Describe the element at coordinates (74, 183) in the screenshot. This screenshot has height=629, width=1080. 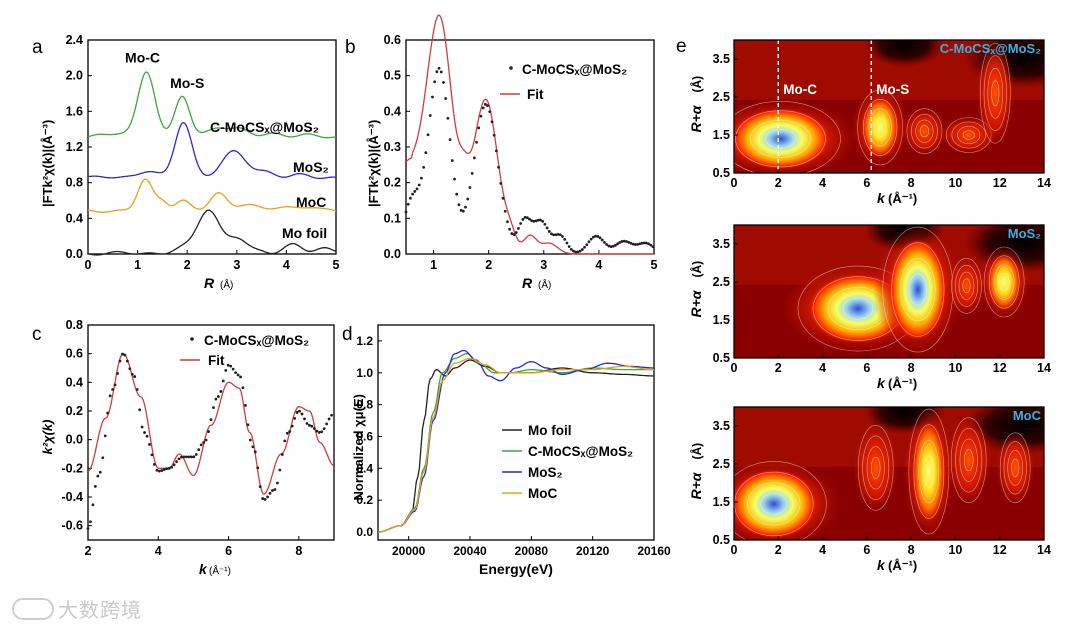
I see `panel-a-ytick-label: 0.8` at that location.